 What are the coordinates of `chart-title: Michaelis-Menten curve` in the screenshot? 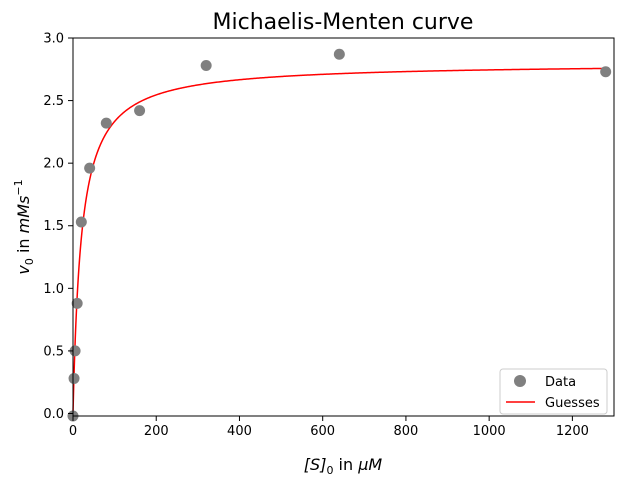 It's located at (343, 22).